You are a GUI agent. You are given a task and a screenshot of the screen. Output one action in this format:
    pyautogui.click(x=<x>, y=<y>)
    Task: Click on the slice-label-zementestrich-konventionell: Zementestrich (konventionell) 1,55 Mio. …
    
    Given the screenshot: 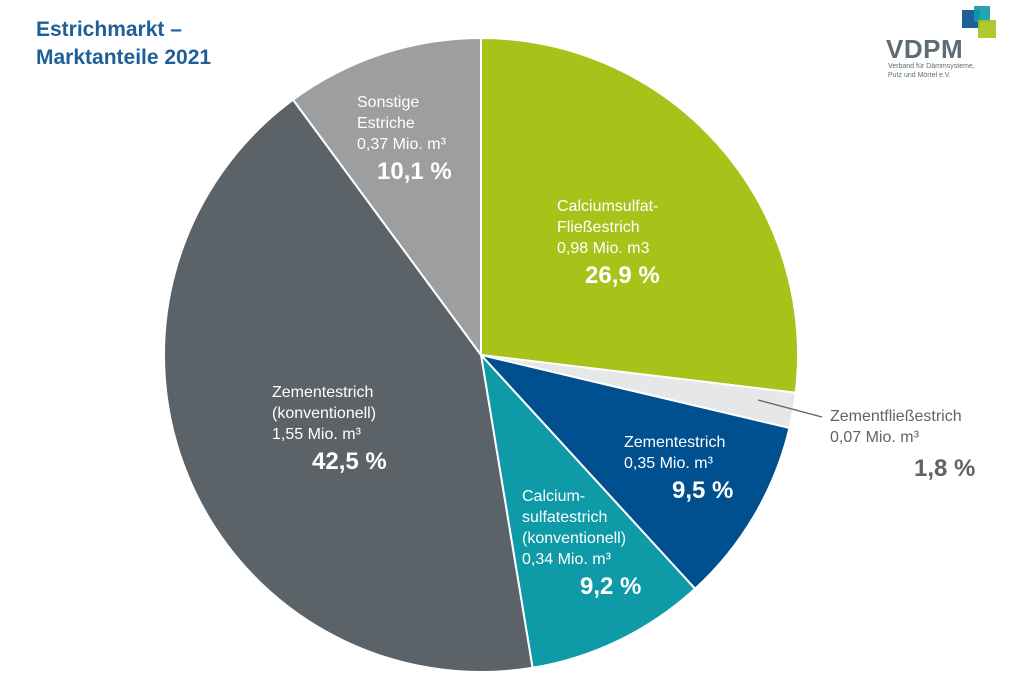 What is the action you would take?
    pyautogui.click(x=329, y=430)
    